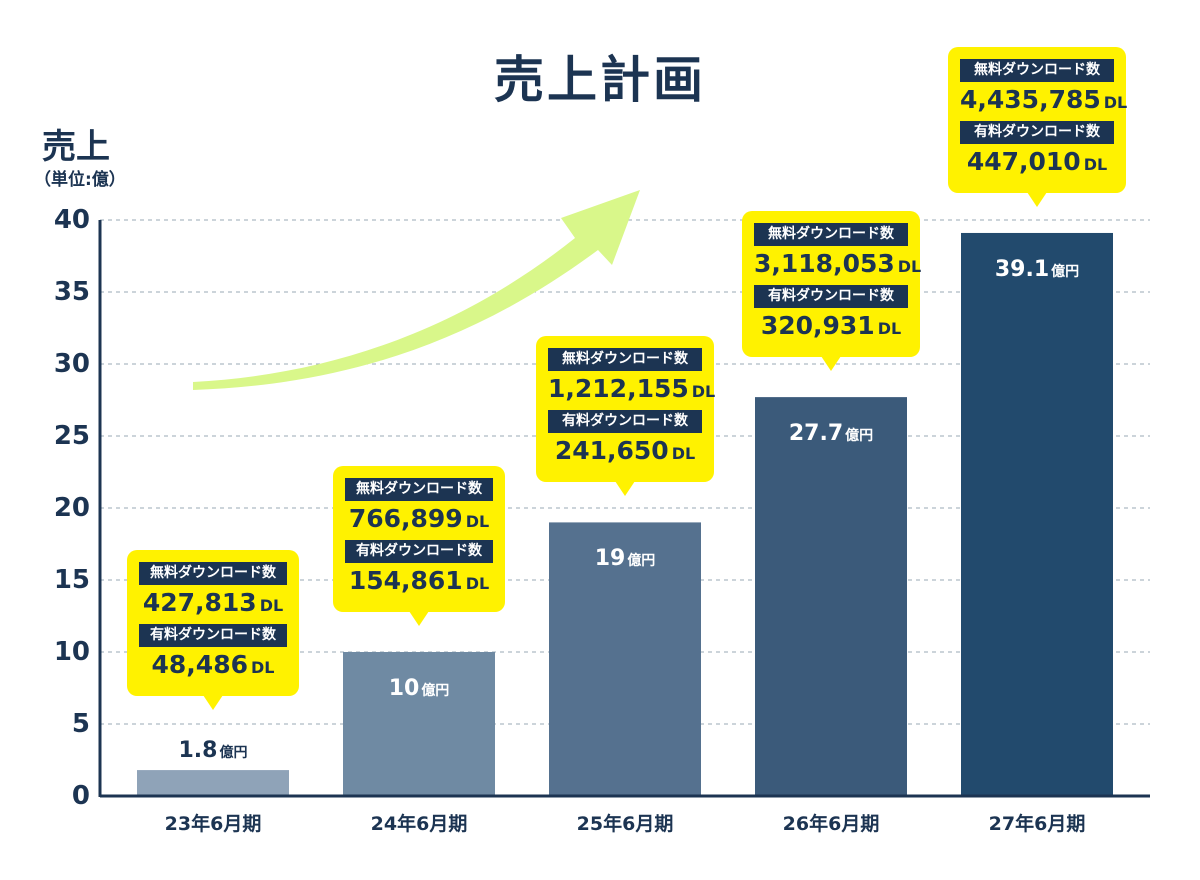 The width and height of the screenshot is (1200, 880). What do you see at coordinates (405, 518) in the screenshot?
I see `free-download-count: 766,899` at bounding box center [405, 518].